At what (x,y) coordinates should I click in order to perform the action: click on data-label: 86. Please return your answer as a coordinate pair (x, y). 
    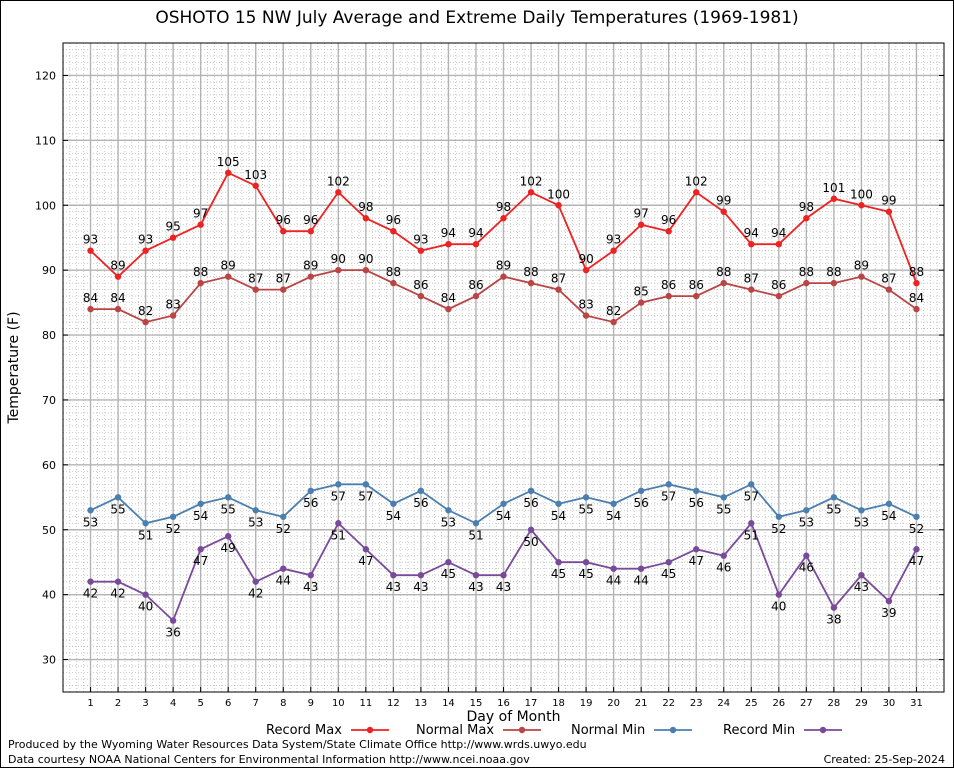
    Looking at the image, I should click on (420, 285).